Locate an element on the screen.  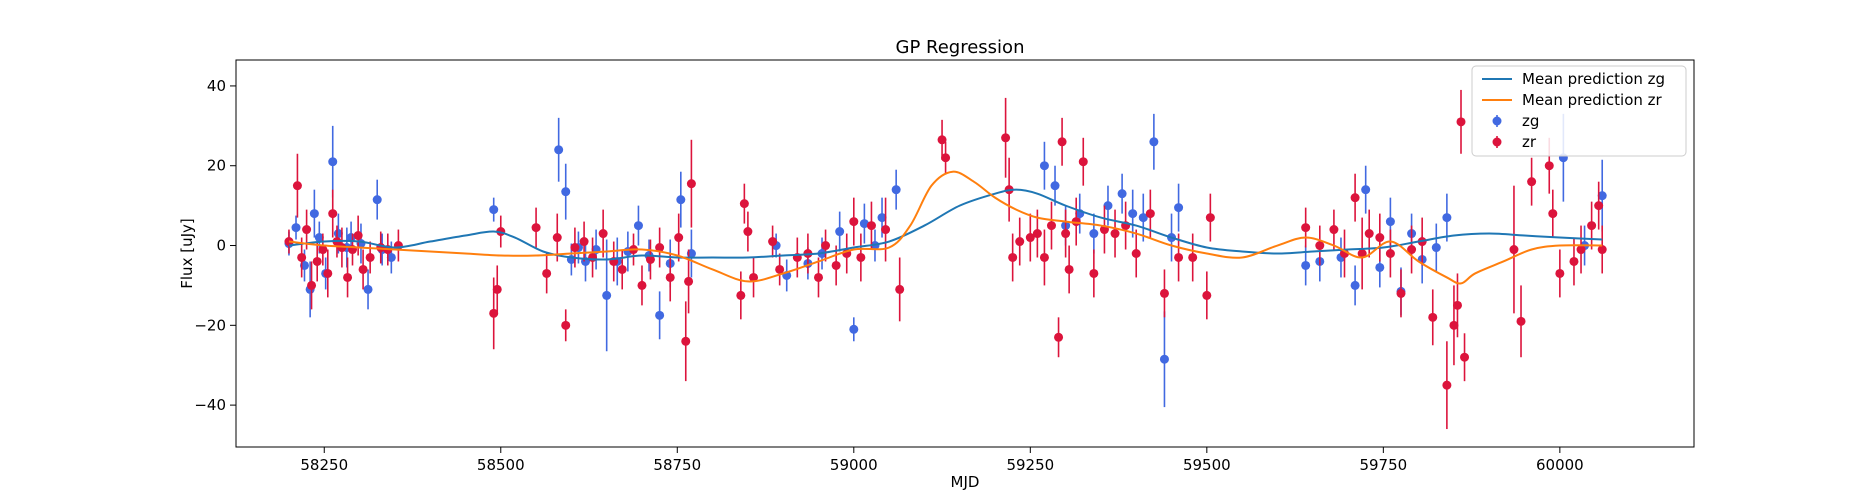
y-axis: −40 −20 0 20 40 is located at coordinates (215, 245).